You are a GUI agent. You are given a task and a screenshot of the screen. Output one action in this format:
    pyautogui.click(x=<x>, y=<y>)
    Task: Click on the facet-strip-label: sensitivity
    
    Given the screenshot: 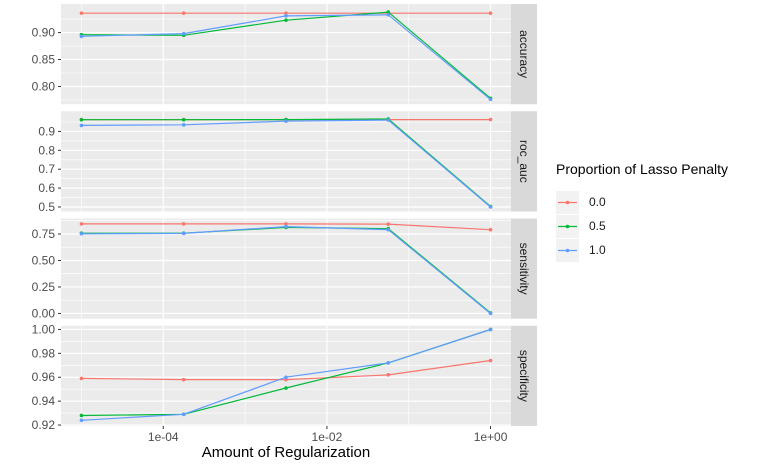 What is the action you would take?
    pyautogui.click(x=524, y=269)
    